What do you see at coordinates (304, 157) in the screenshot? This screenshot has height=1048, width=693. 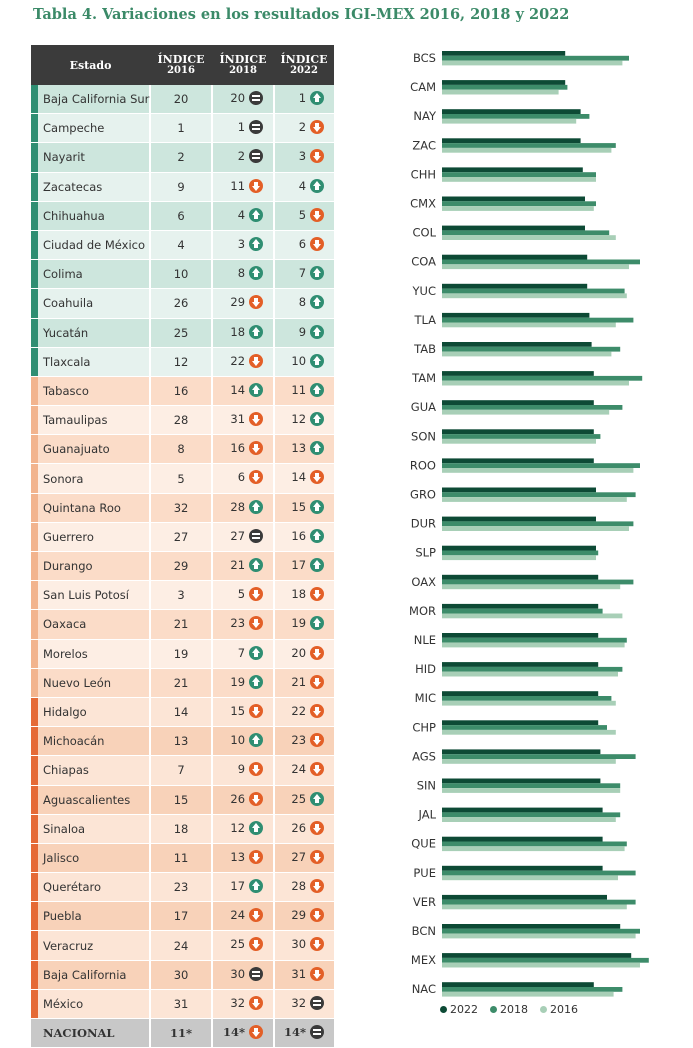 I see `index-2022-cell: 3` at bounding box center [304, 157].